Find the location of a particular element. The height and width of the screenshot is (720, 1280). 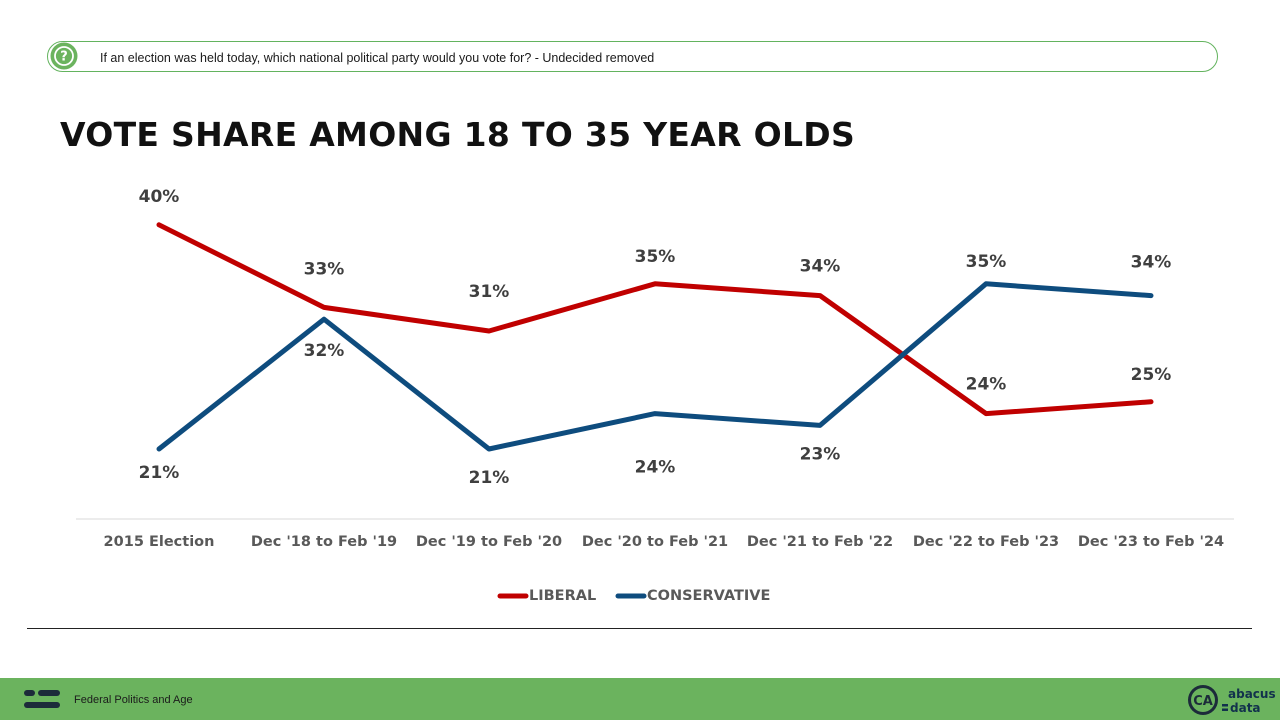

data-label-conservative: 24% is located at coordinates (655, 468).